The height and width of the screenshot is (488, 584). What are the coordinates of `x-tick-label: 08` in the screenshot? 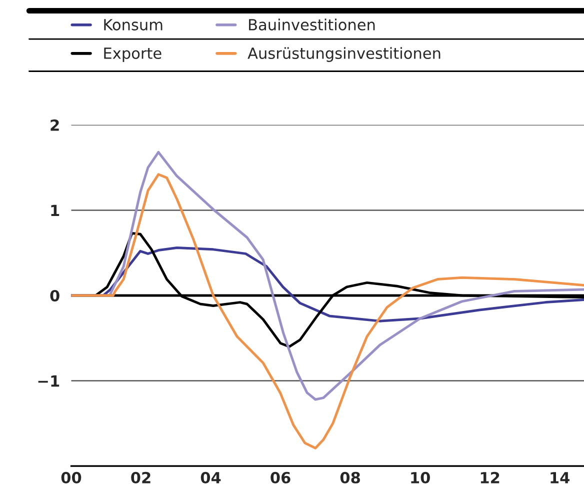 It's located at (350, 478).